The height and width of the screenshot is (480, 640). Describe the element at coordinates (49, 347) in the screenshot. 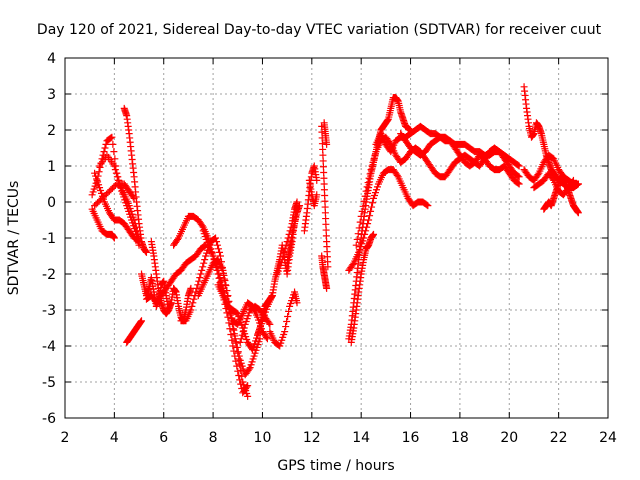

I see `y-tick-label: -4` at that location.